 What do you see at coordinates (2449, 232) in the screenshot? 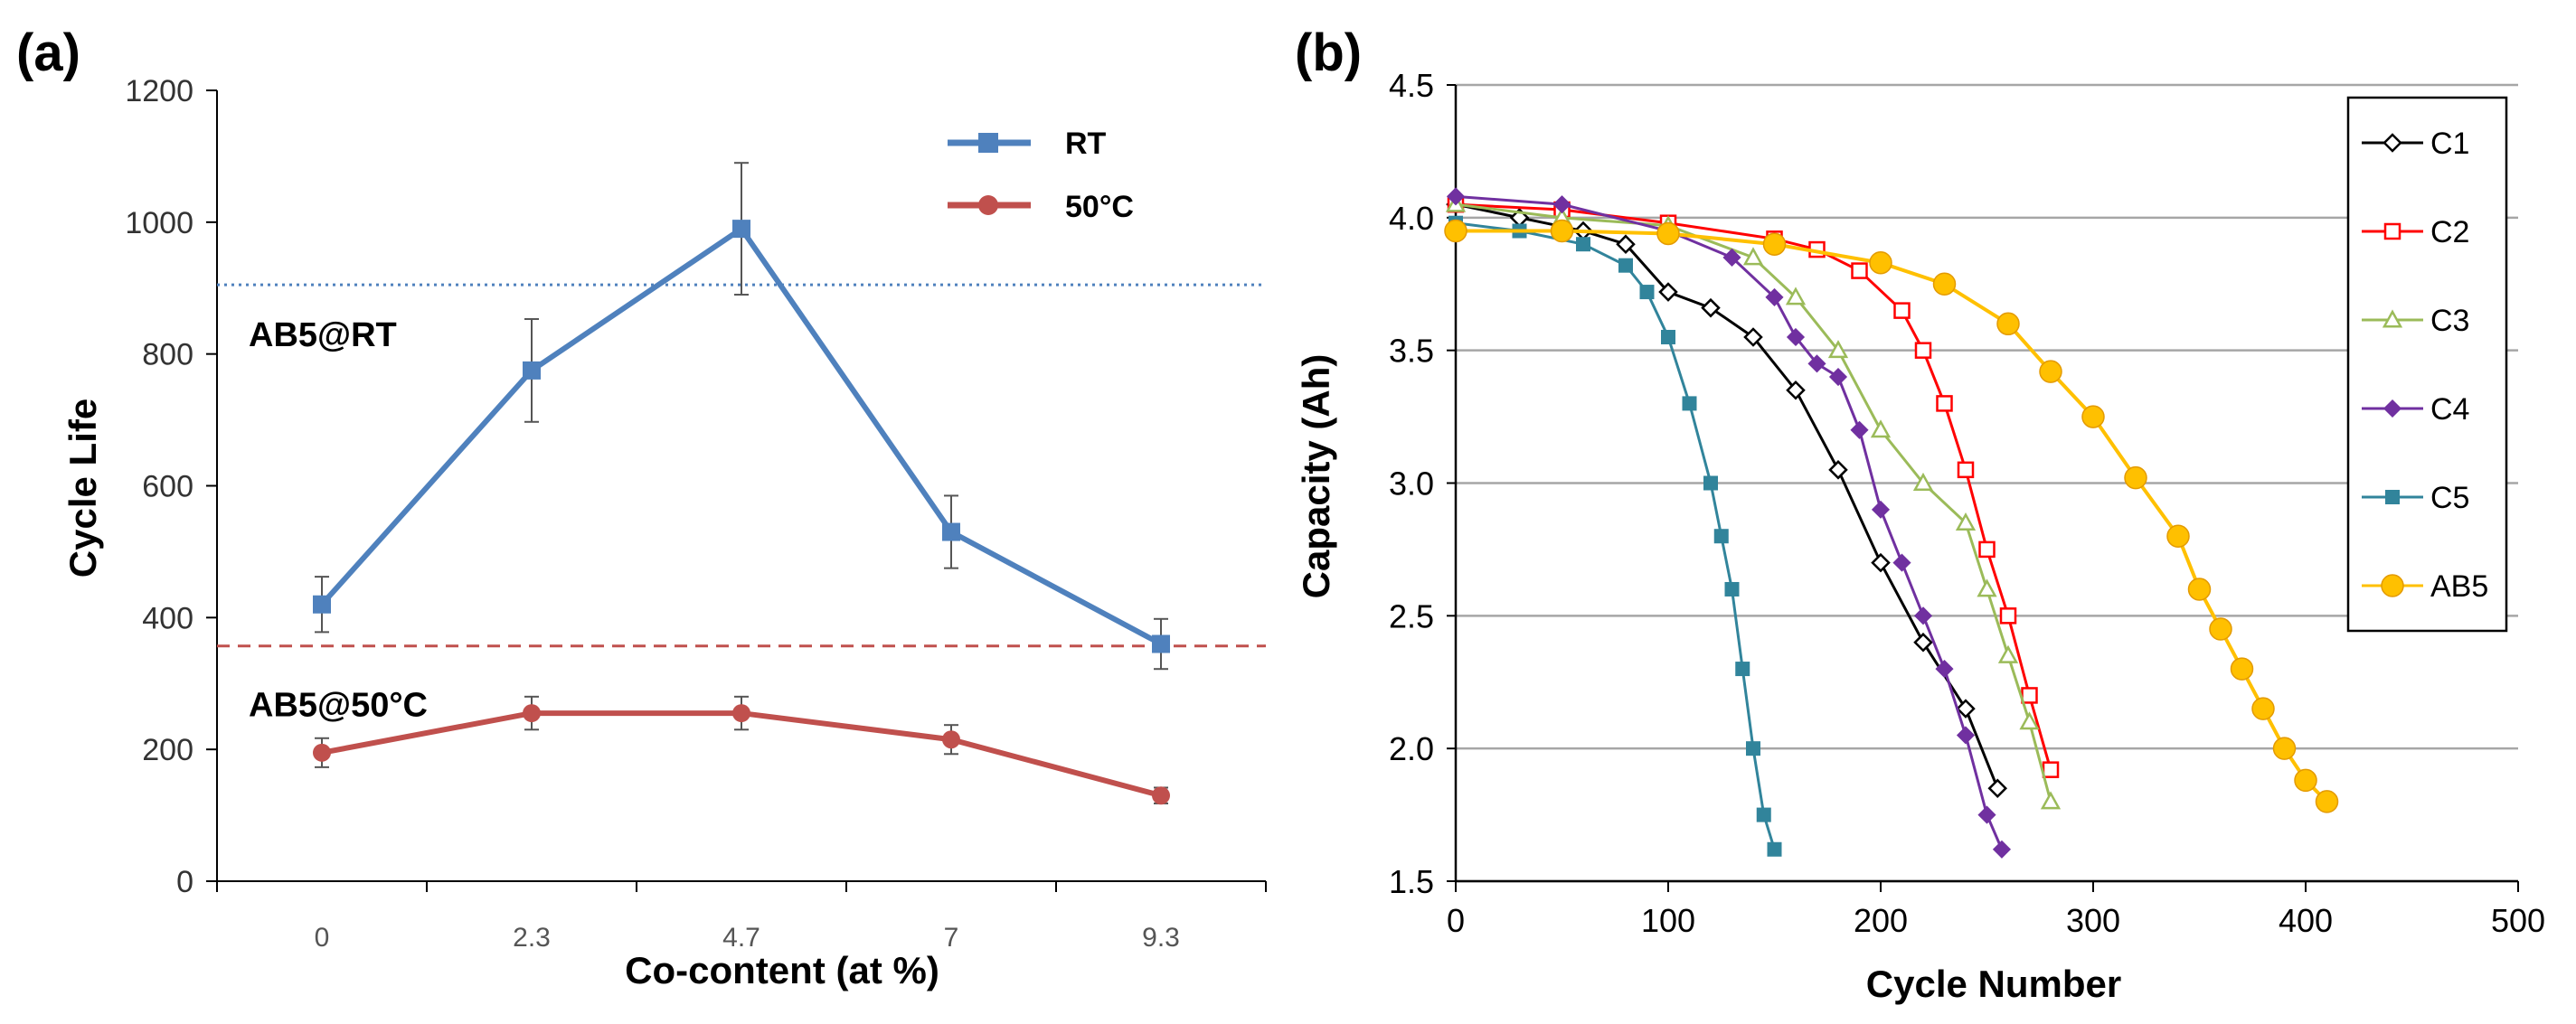
I see `legend-label-c2: C2` at bounding box center [2449, 232].